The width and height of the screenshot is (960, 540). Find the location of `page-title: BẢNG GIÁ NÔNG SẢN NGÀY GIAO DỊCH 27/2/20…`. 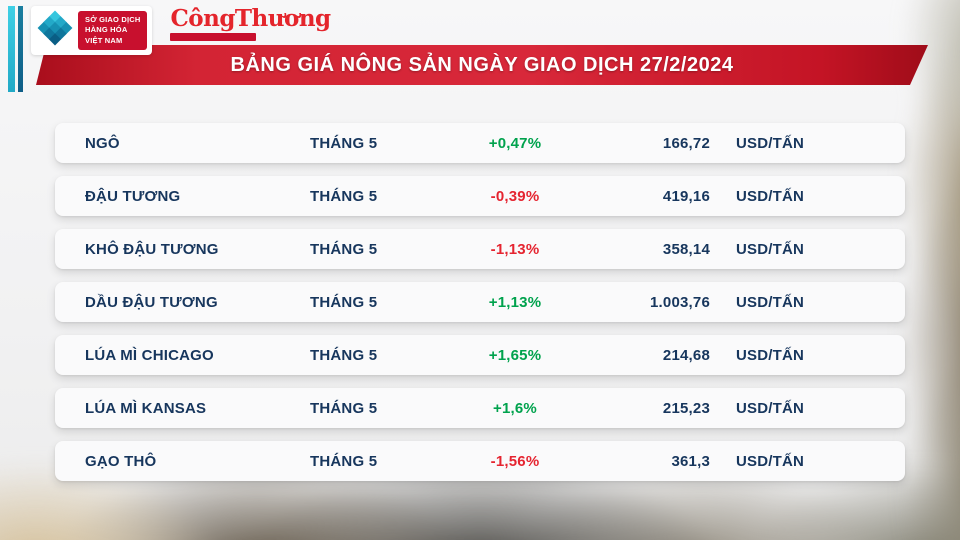

page-title: BẢNG GIÁ NÔNG SẢN NGÀY GIAO DỊCH 27/2/20… is located at coordinates (482, 64).